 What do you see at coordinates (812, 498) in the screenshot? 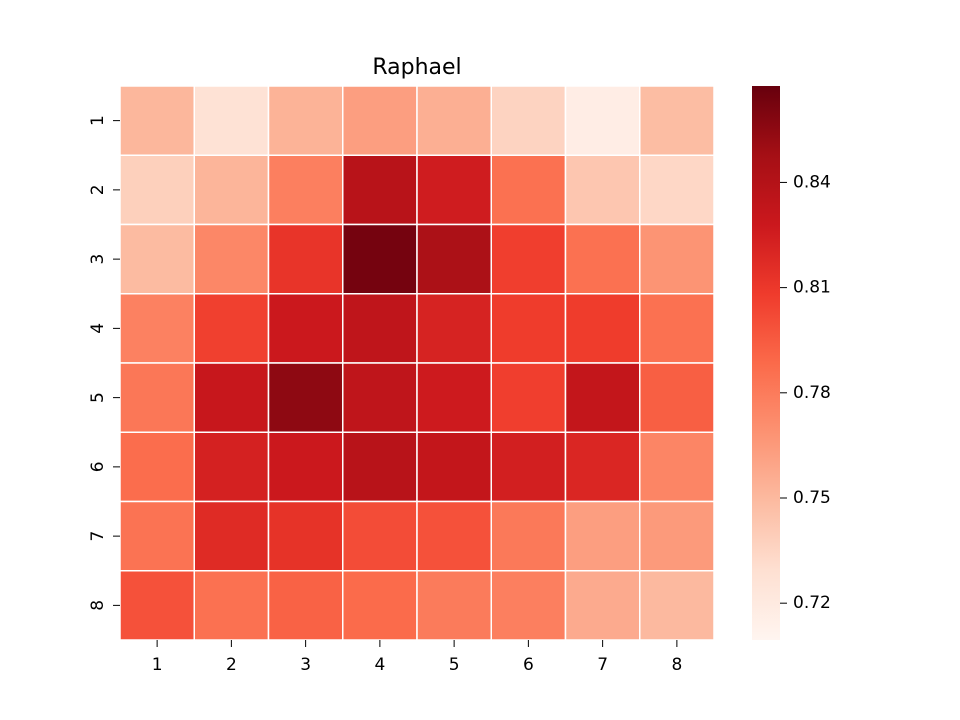
I see `colorbar-tick-label: 0.75` at bounding box center [812, 498].